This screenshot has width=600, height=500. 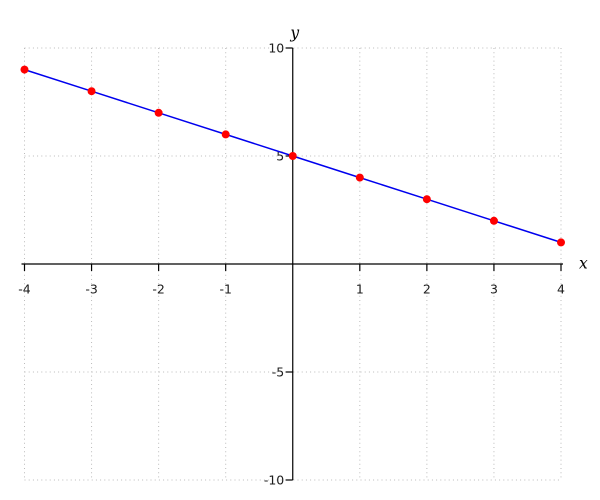 What do you see at coordinates (276, 48) in the screenshot?
I see `y-tick-label: 10` at bounding box center [276, 48].